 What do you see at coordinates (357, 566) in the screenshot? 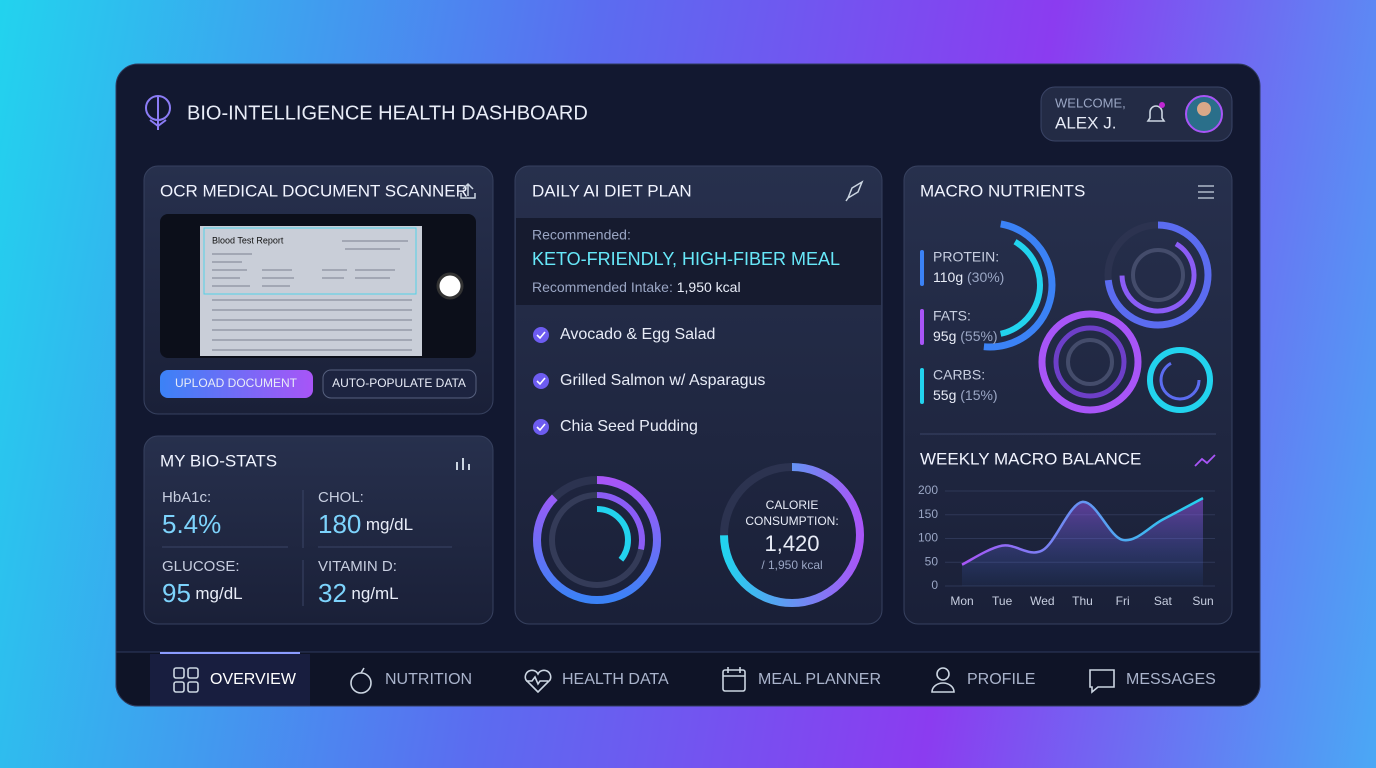
I see `stat-label: VITAMIN D:` at bounding box center [357, 566].